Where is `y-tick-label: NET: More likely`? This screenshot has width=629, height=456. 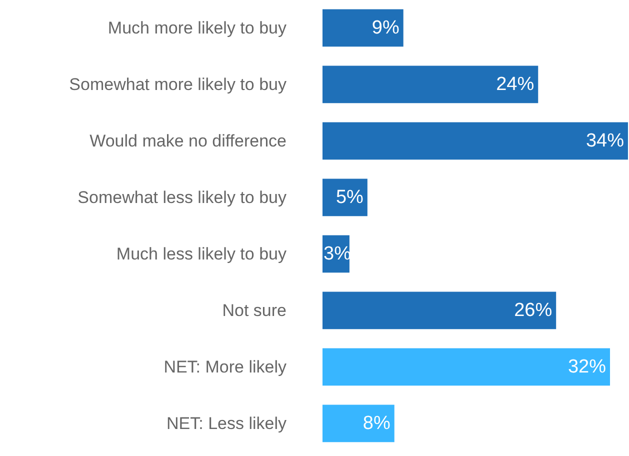
y-tick-label: NET: More likely is located at coordinates (225, 366).